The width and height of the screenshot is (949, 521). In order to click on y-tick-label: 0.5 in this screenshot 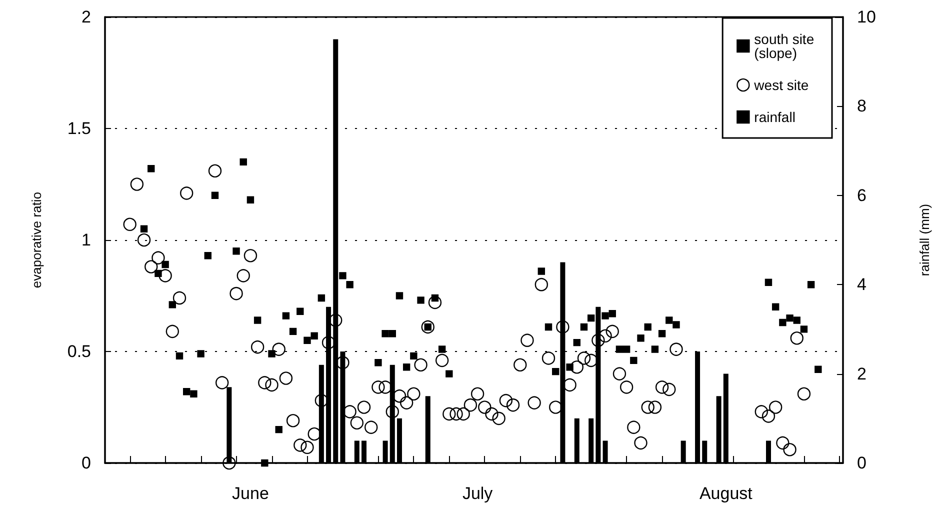, I will do `click(79, 351)`.